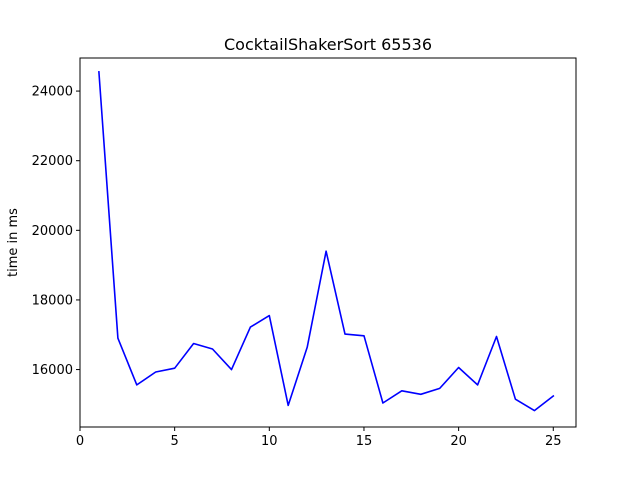 The width and height of the screenshot is (640, 480). Describe the element at coordinates (364, 441) in the screenshot. I see `x-tick-label: 15` at that location.